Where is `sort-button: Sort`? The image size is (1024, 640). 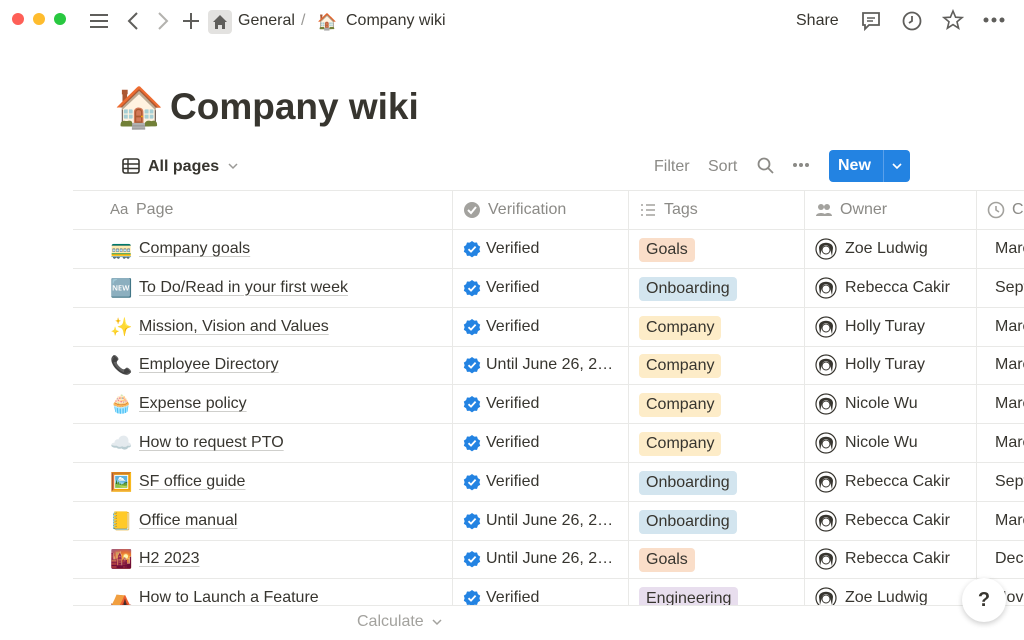 sort-button: Sort is located at coordinates (723, 166).